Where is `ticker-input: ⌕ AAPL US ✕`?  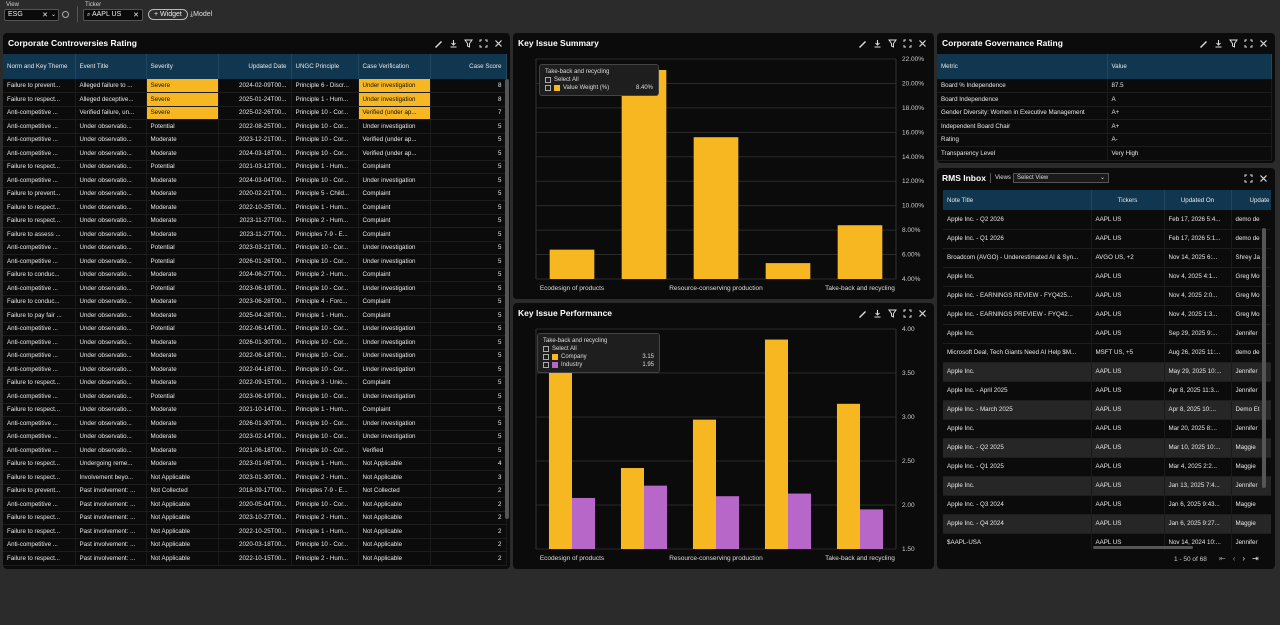
ticker-input: ⌕ AAPL US ✕ is located at coordinates (113, 15).